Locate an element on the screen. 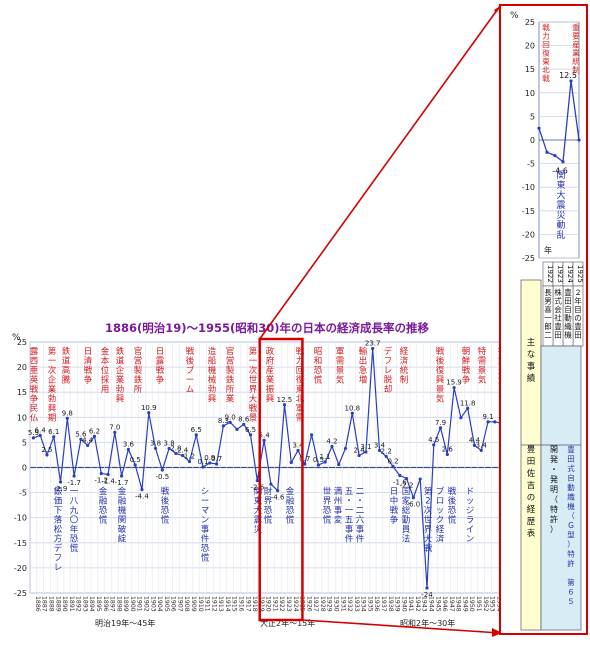 The width and height of the screenshot is (590, 645). svg-text: 表 is located at coordinates (531, 533).